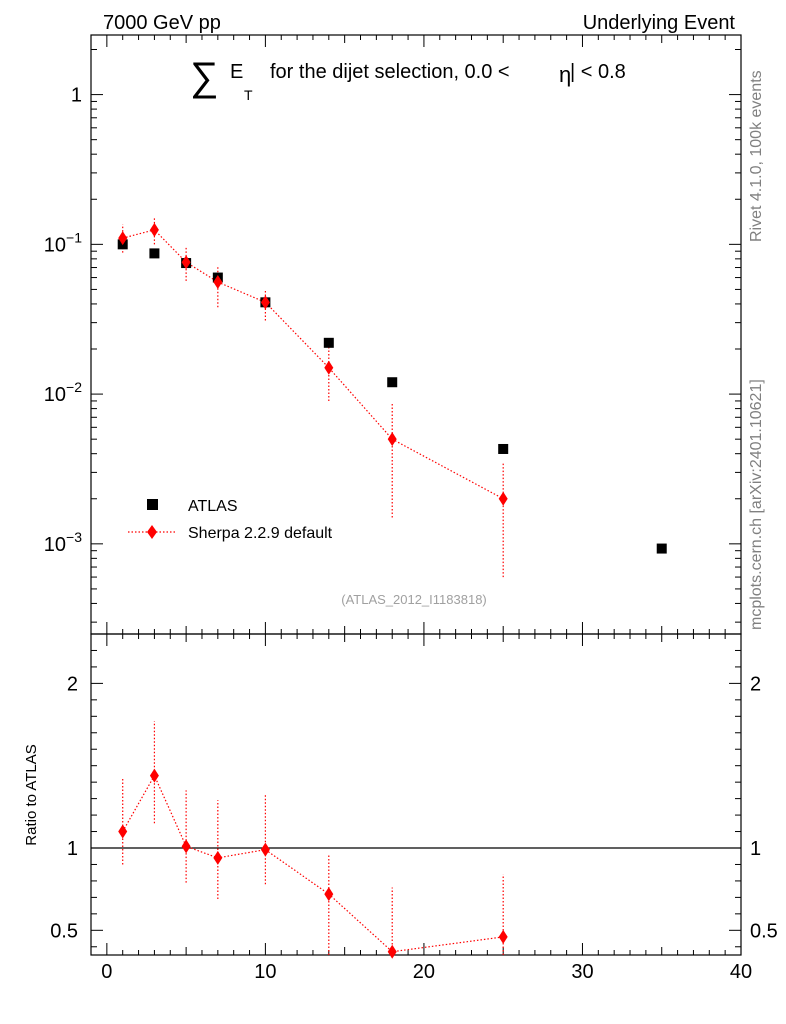 Image resolution: width=786 pixels, height=1024 pixels. What do you see at coordinates (565, 74) in the screenshot?
I see `title-eta: η` at bounding box center [565, 74].